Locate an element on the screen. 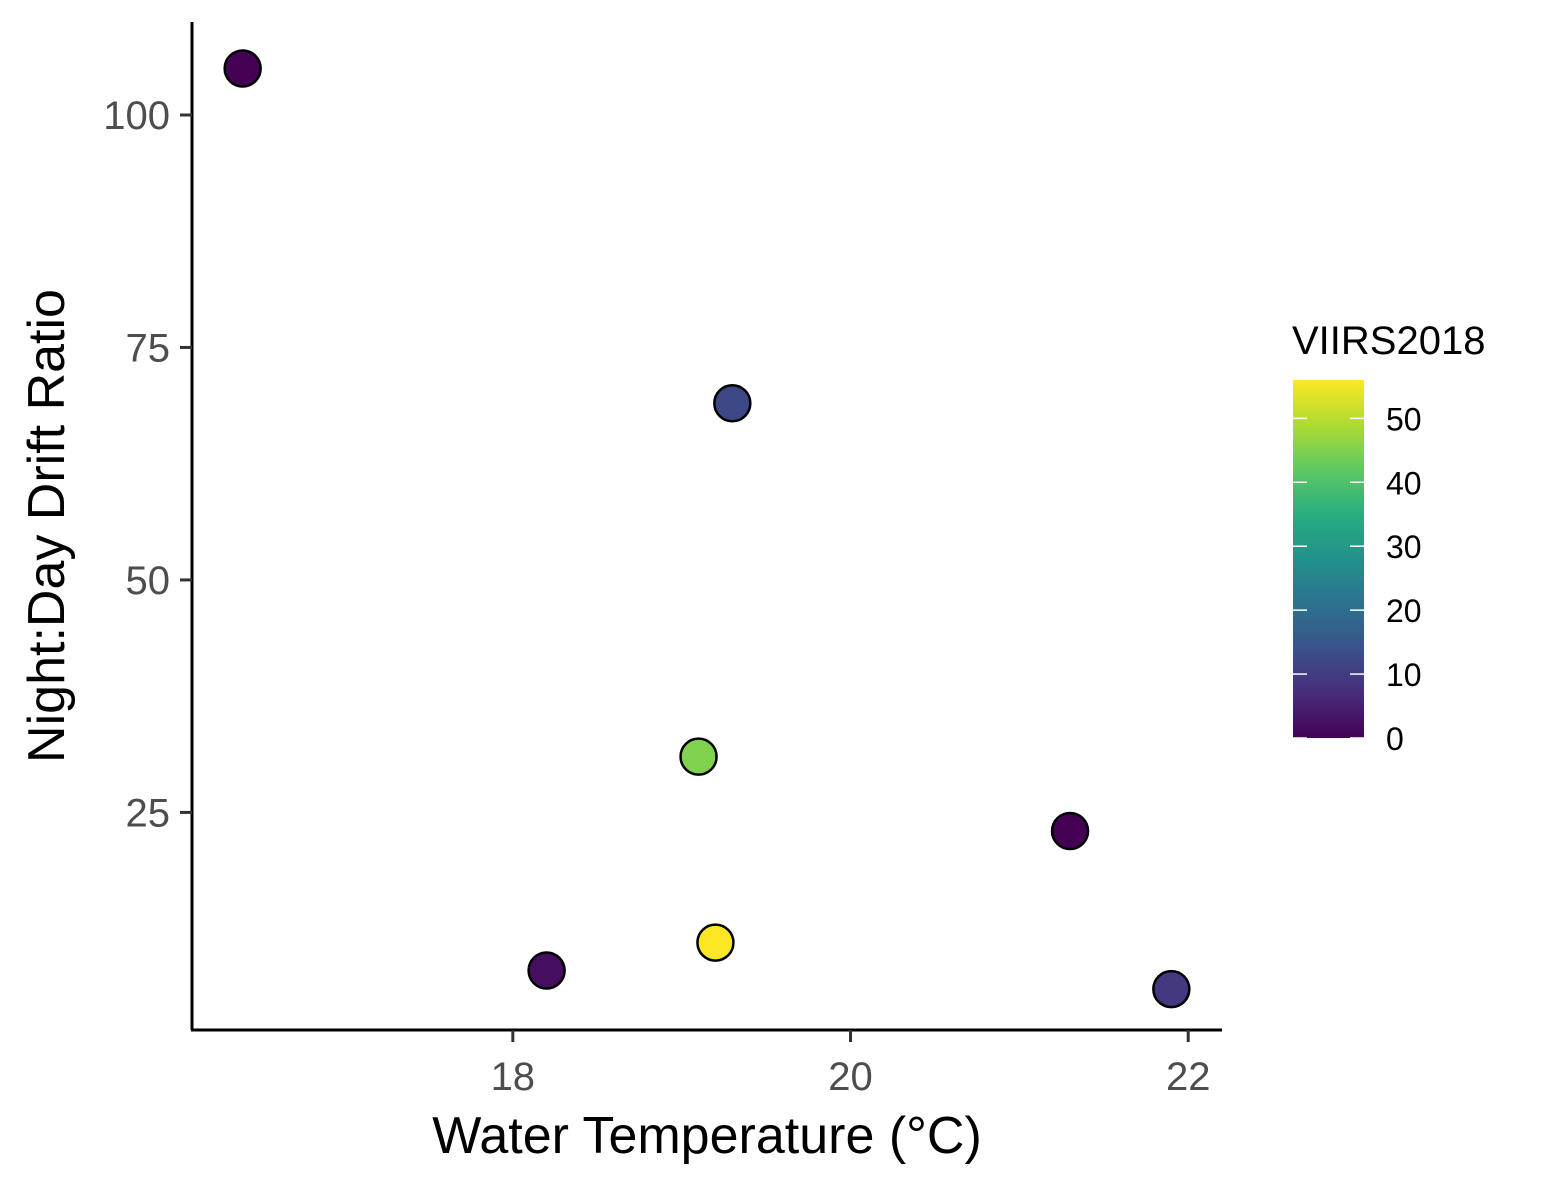 The width and height of the screenshot is (1560, 1200). colorbar-tick-label: 20 is located at coordinates (1404, 611).